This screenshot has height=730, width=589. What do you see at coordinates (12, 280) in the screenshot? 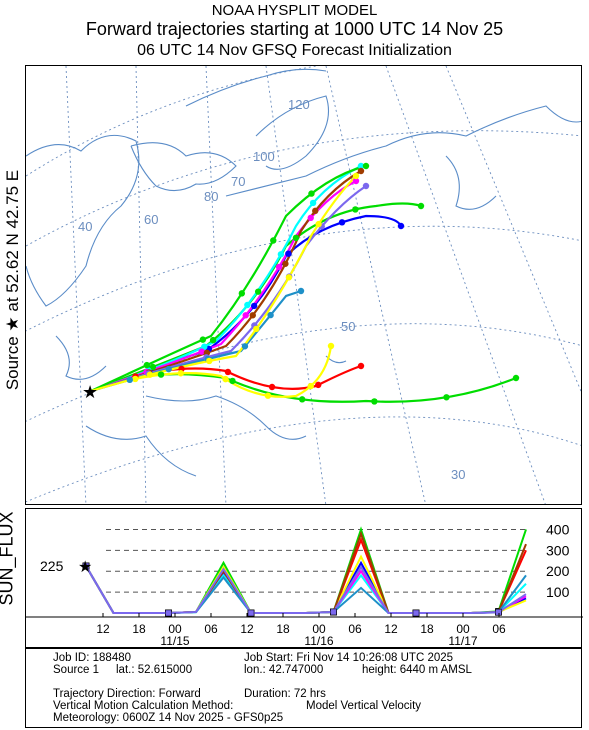
I see `source-location-label: Source ★ at 52.62 N 42.75 E` at bounding box center [12, 280].